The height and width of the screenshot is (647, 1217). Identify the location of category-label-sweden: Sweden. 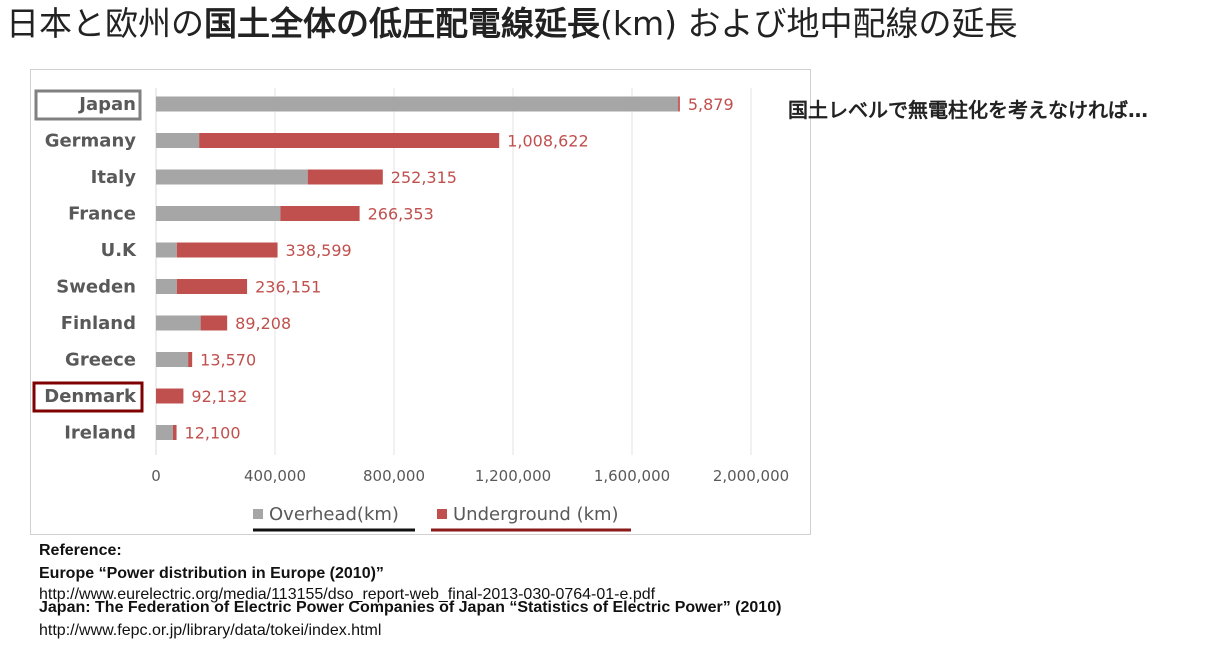
(96, 287).